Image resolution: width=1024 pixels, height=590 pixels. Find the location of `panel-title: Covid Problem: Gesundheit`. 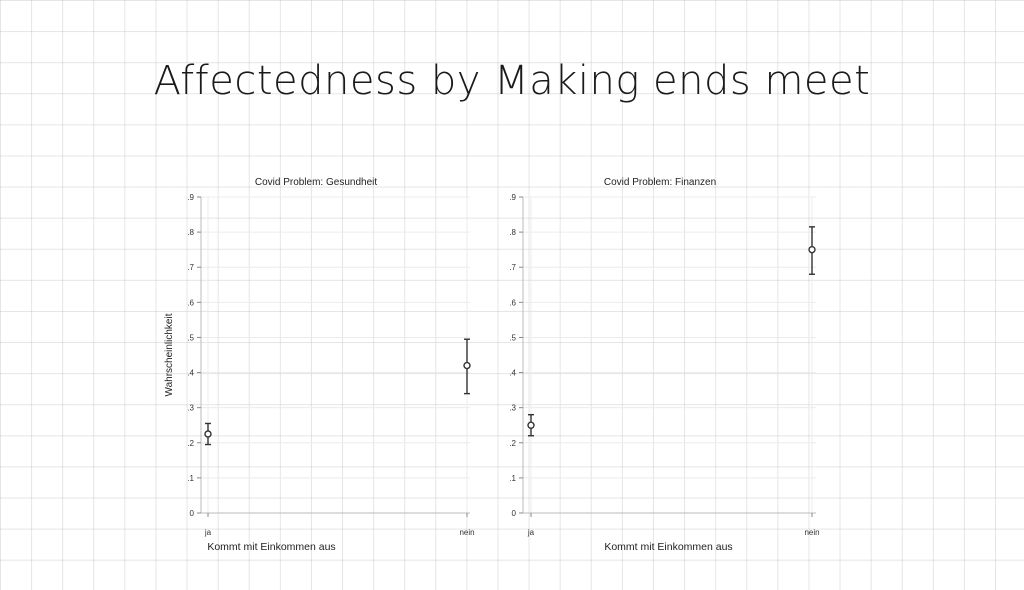

panel-title: Covid Problem: Gesundheit is located at coordinates (316, 182).